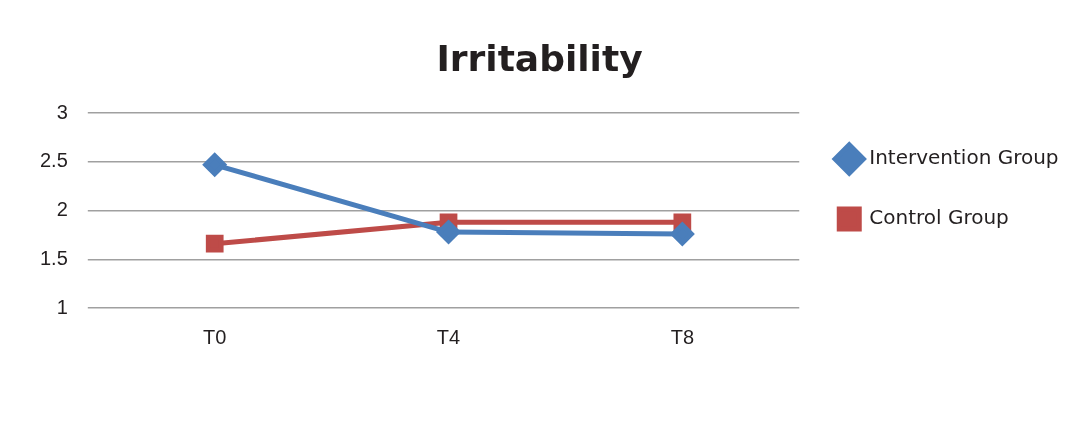 Image resolution: width=1069 pixels, height=428 pixels. What do you see at coordinates (964, 157) in the screenshot?
I see `legend-label: Intervention Group` at bounding box center [964, 157].